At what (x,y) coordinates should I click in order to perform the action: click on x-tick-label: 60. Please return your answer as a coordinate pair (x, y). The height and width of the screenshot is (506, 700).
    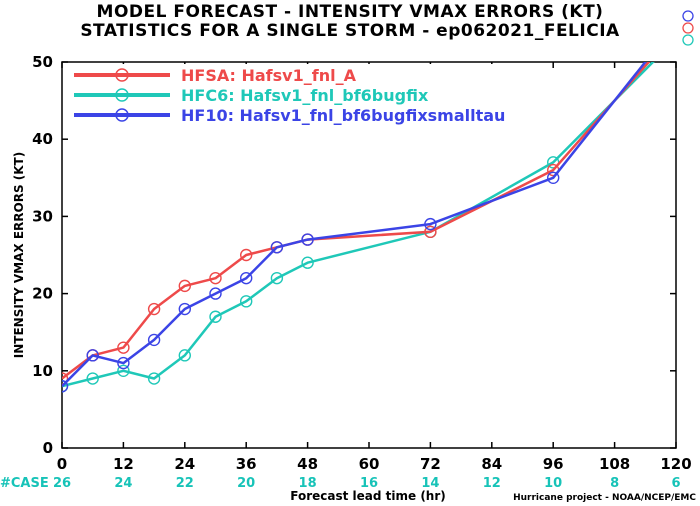
    Looking at the image, I should click on (369, 464).